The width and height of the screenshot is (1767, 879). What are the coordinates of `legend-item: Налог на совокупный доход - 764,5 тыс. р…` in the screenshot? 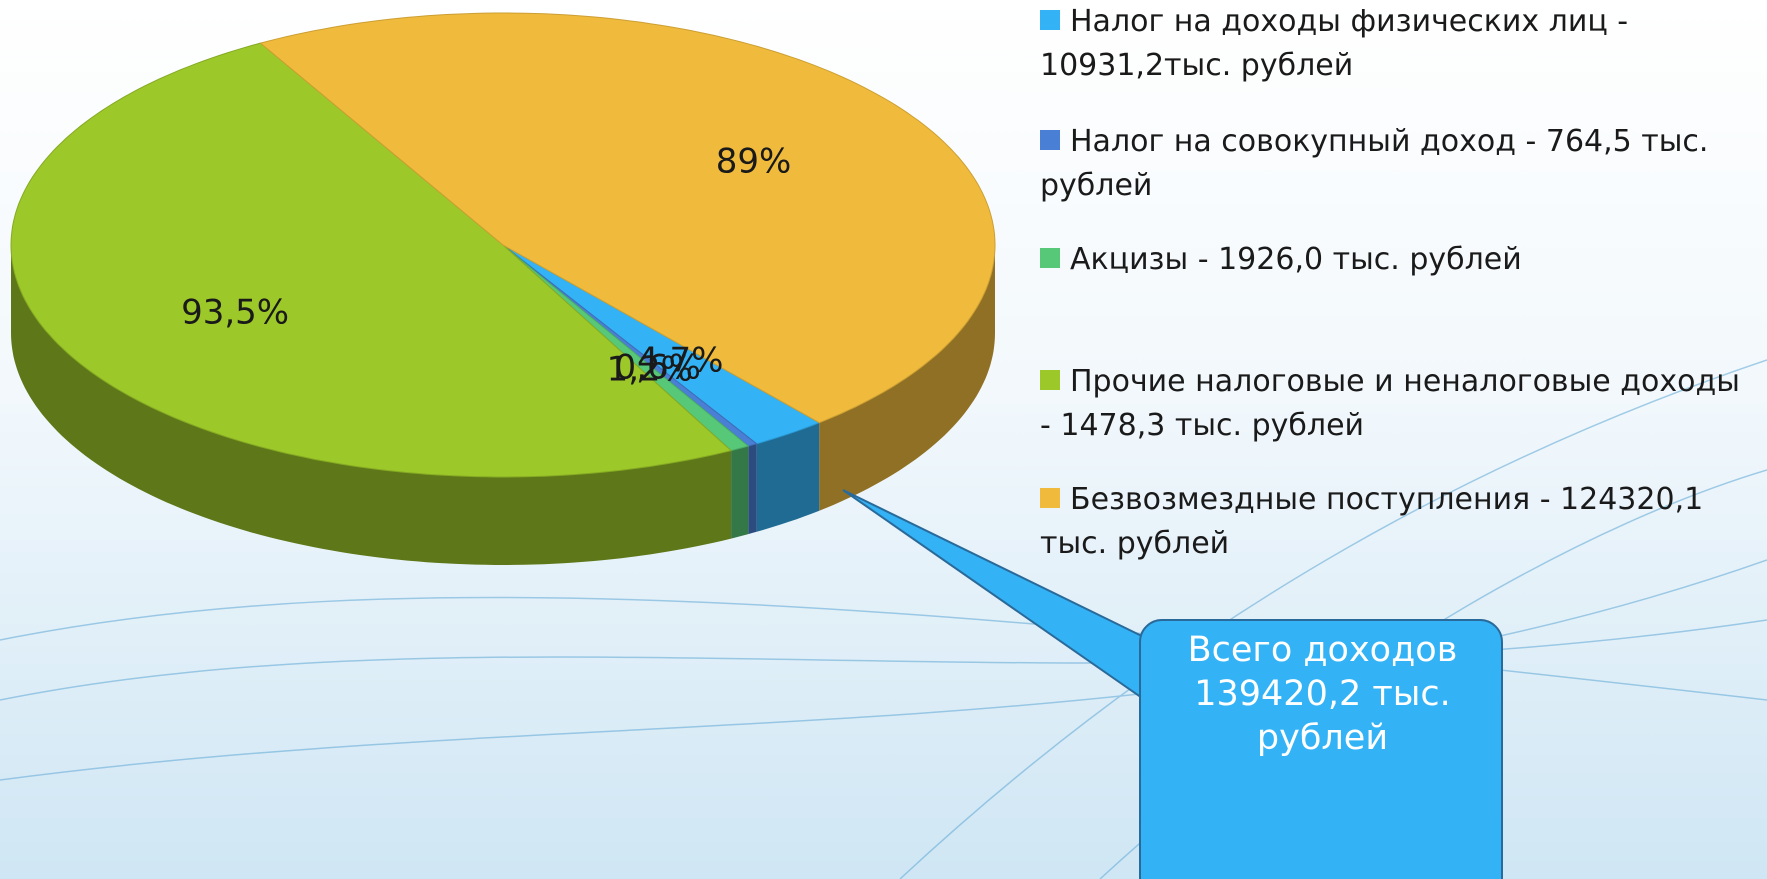 It's located at (1400, 164).